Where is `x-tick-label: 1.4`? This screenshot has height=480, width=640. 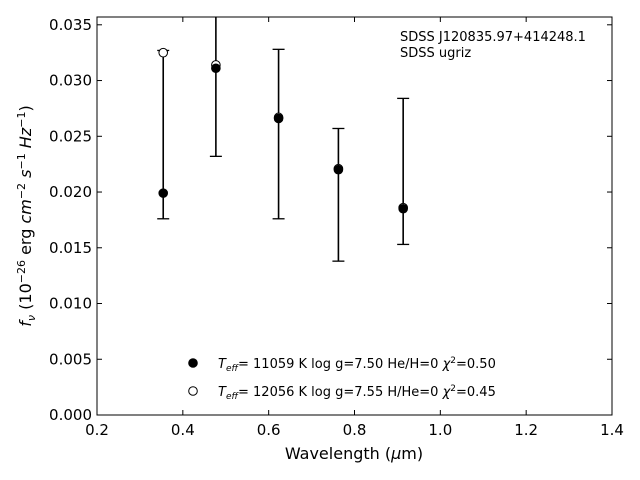
x-tick-label: 1.4 is located at coordinates (612, 430).